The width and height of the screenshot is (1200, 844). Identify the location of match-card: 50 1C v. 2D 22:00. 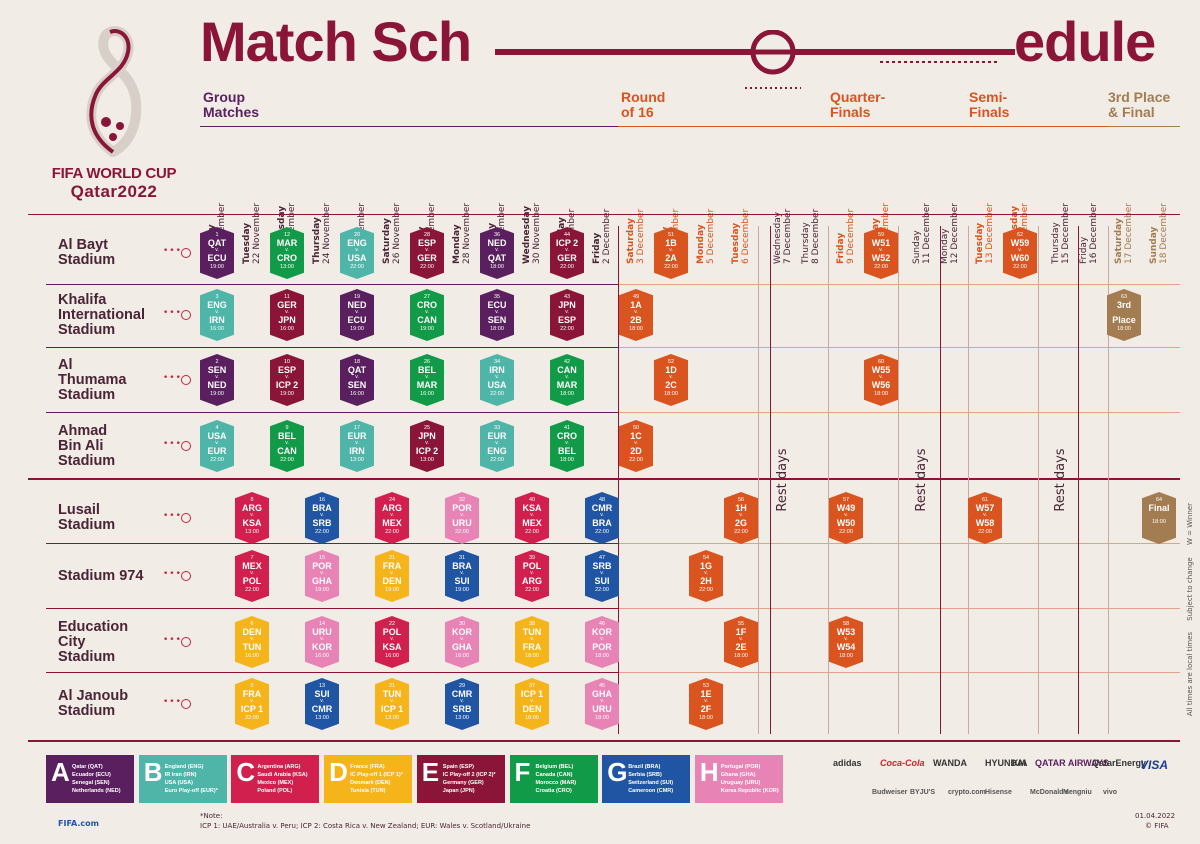
(636, 446).